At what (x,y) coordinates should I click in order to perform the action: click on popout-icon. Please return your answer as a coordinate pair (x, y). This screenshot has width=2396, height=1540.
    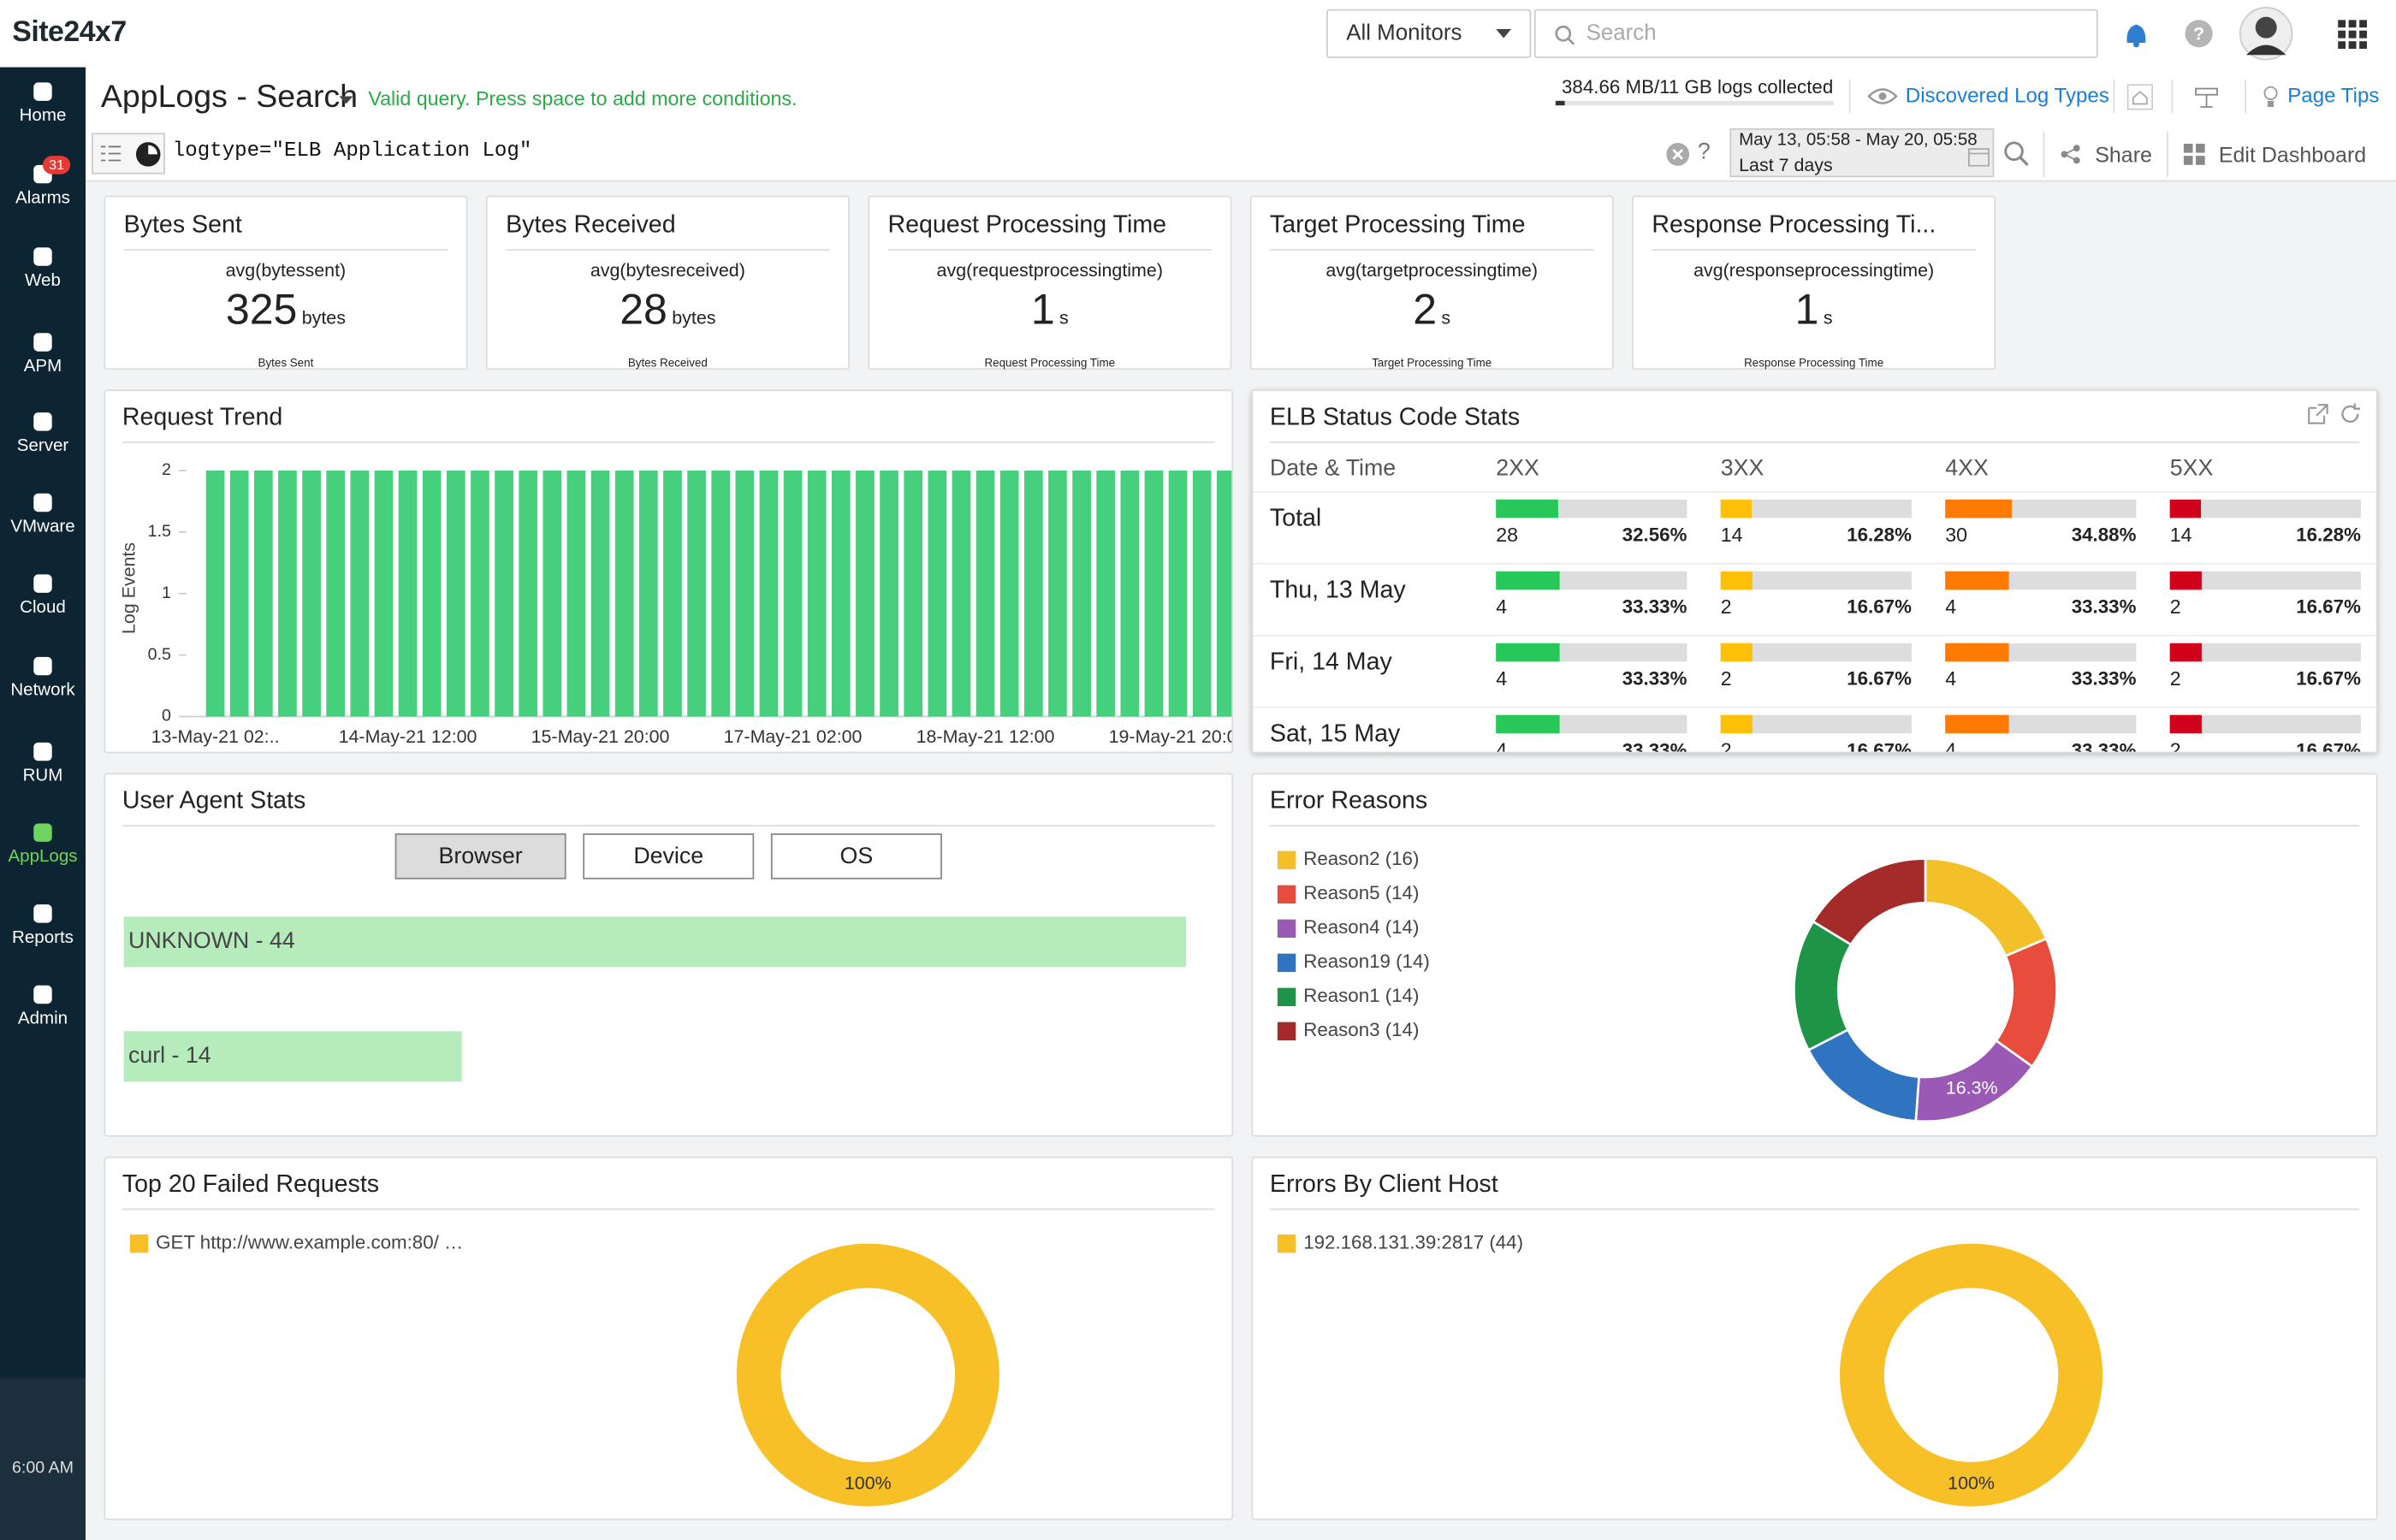
    Looking at the image, I should click on (2317, 413).